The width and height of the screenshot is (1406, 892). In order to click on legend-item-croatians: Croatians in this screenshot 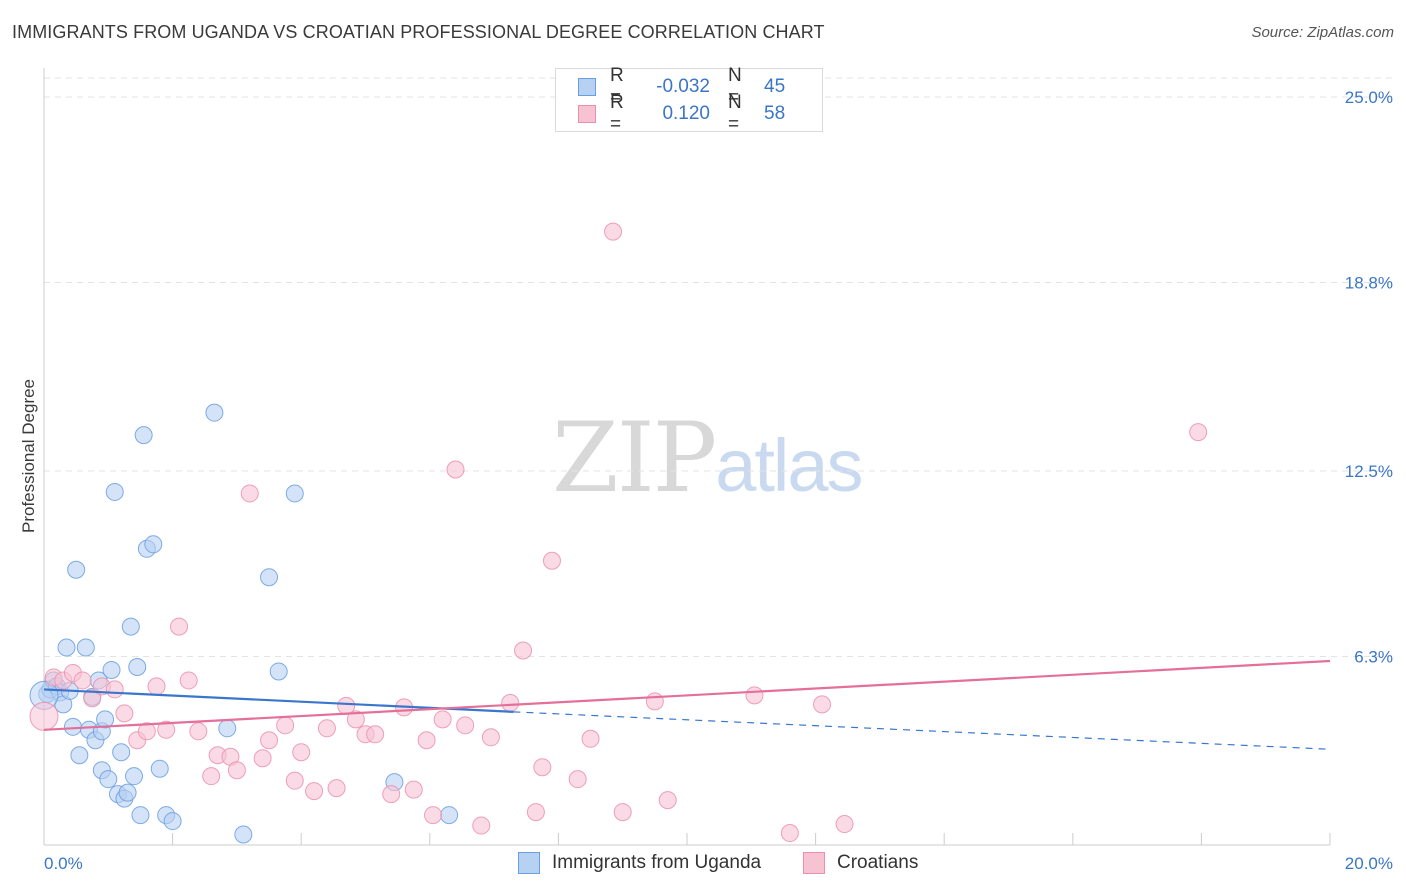, I will do `click(860, 863)`.